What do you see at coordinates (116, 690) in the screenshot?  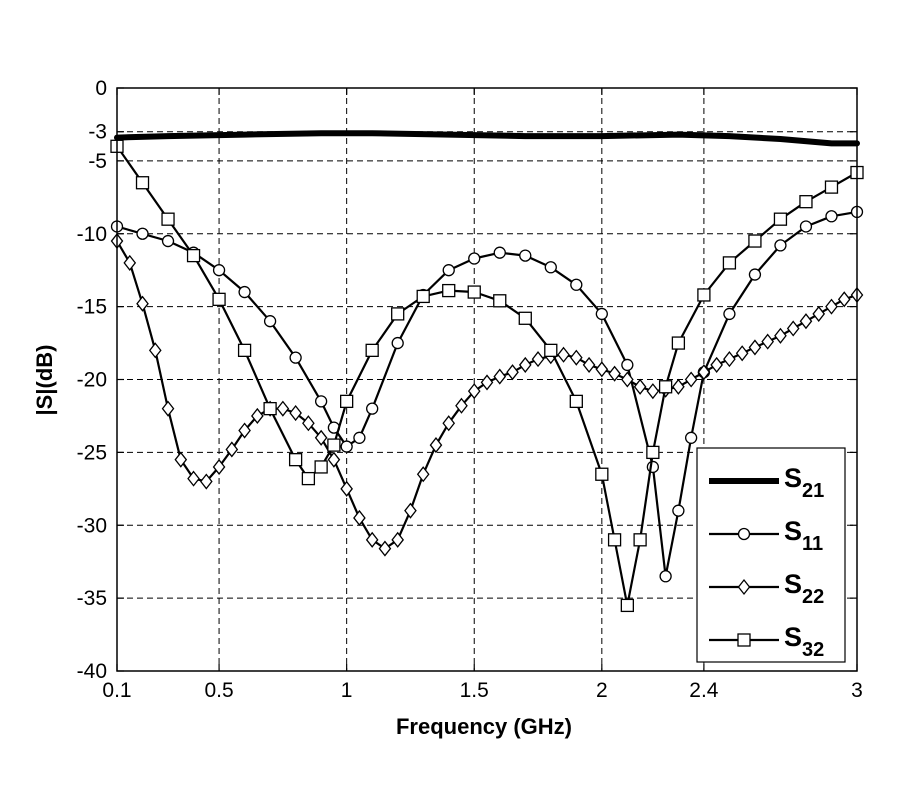 I see `x-tick-label: 0.1` at bounding box center [116, 690].